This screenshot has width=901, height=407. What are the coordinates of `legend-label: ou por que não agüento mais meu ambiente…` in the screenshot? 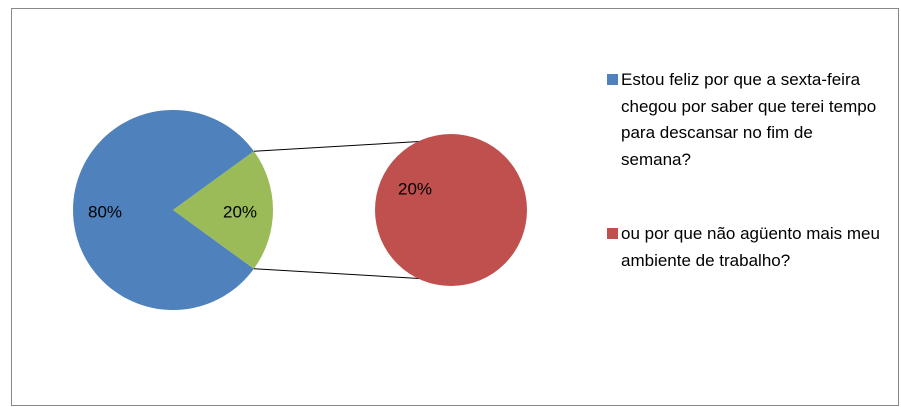 It's located at (750, 247).